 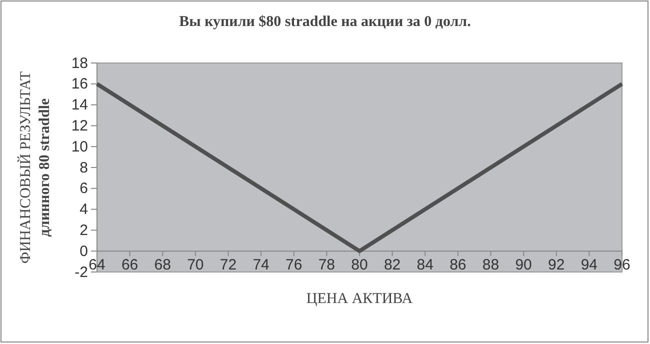 I want to click on y-tick-label: 10, so click(x=79, y=147).